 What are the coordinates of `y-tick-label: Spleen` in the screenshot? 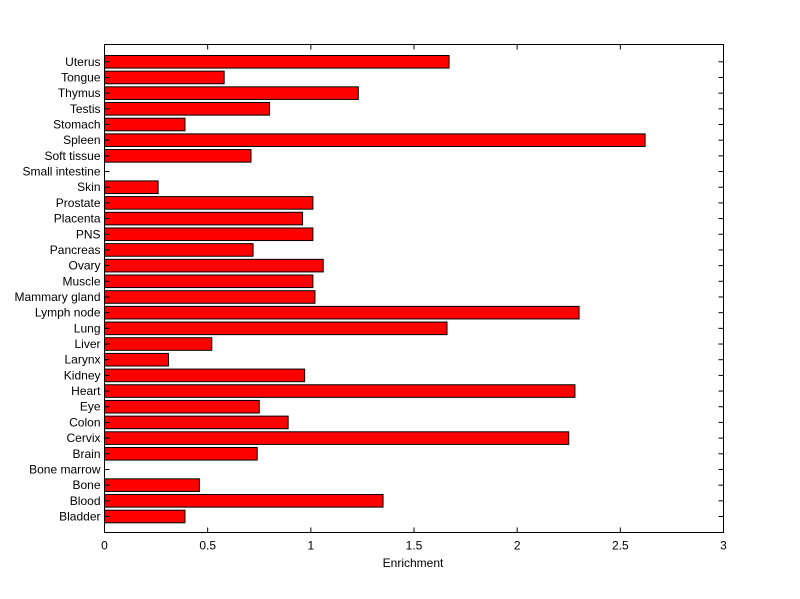 It's located at (81, 140).